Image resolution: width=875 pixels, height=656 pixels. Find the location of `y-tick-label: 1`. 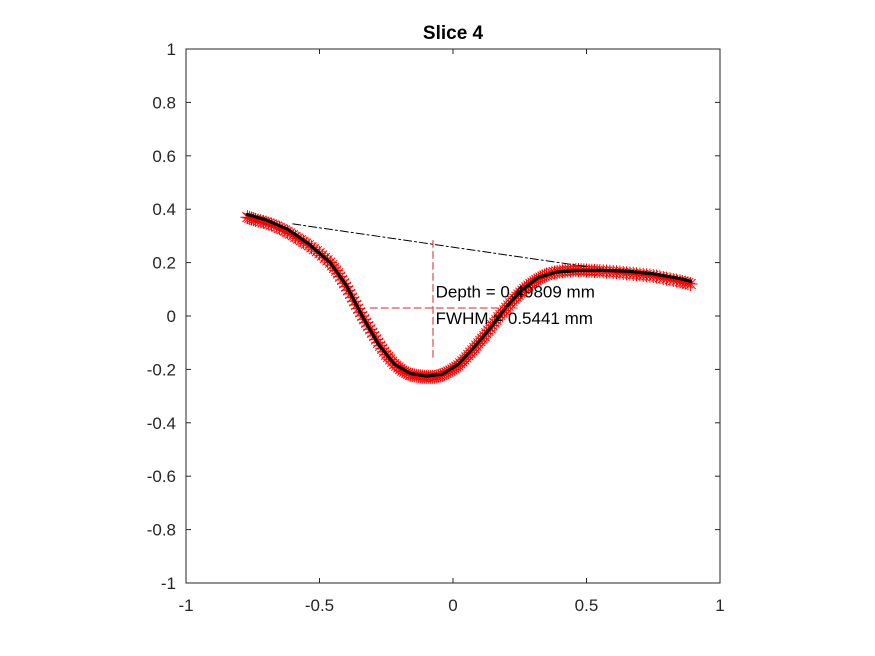

y-tick-label: 1 is located at coordinates (171, 49).